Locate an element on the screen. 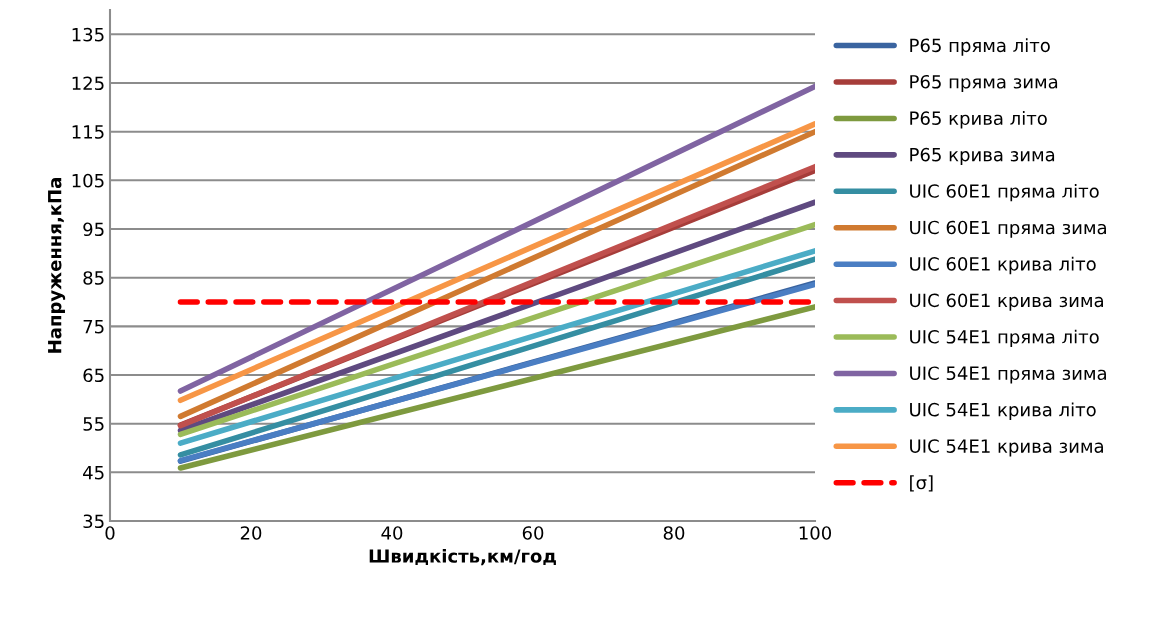  legend-label: [σ] is located at coordinates (921, 483).